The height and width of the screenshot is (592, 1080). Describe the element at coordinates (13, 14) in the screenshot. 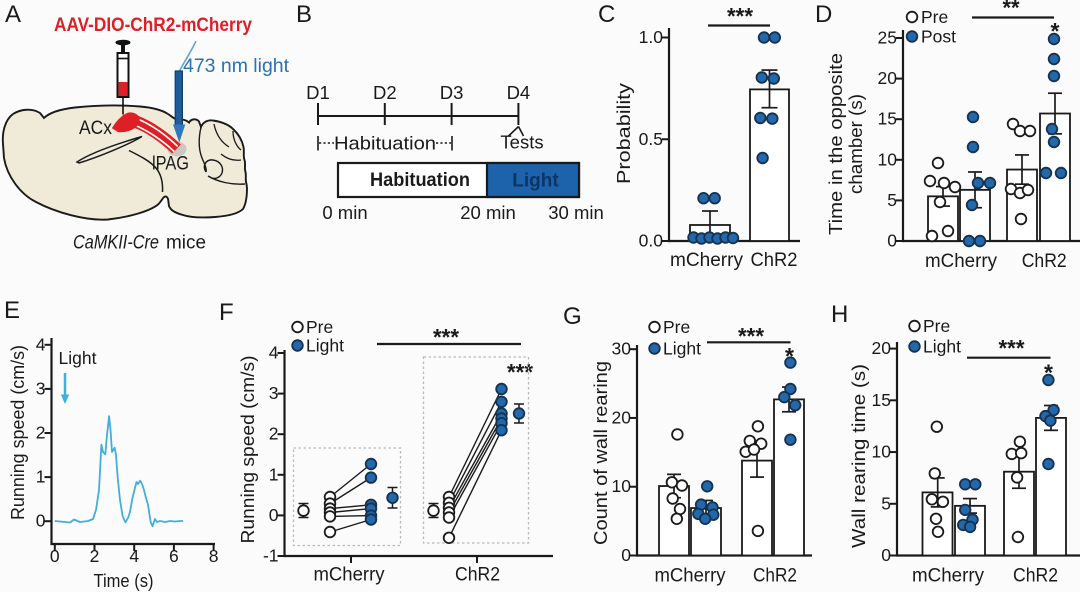

I see `svg-text: A` at that location.